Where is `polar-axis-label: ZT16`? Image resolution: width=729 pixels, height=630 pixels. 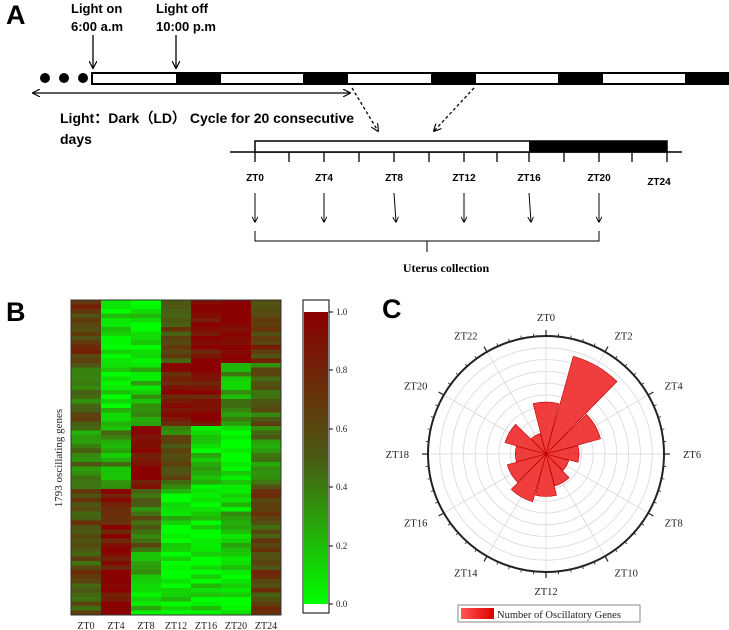
polar-axis-label: ZT16 is located at coordinates (415, 524).